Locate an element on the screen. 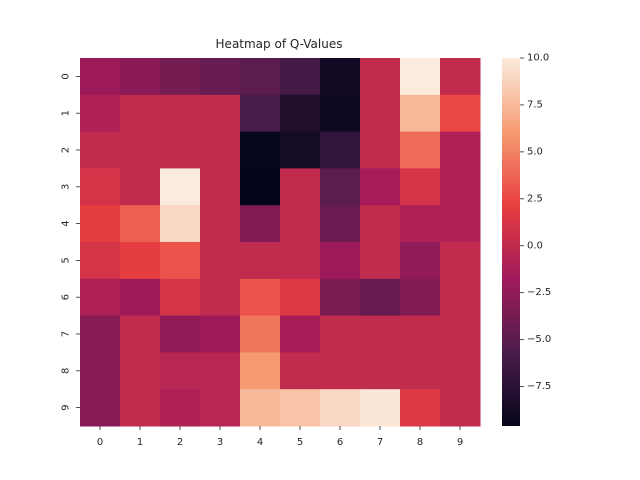 The height and width of the screenshot is (480, 640). heatmap-cell-r2-c8 is located at coordinates (420, 150).